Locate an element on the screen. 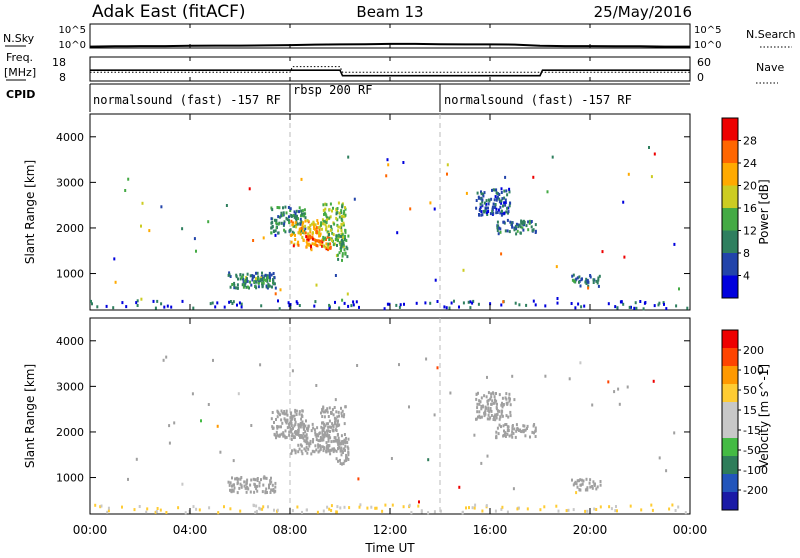  freq-tick-bottom: 8 is located at coordinates (62, 77).